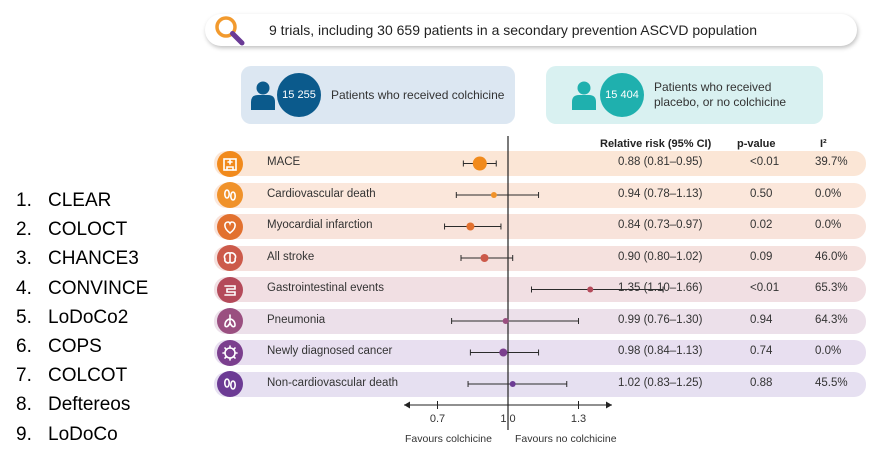 This screenshot has width=885, height=454. I want to click on outcome-label: Newly diagnosed cancer, so click(330, 351).